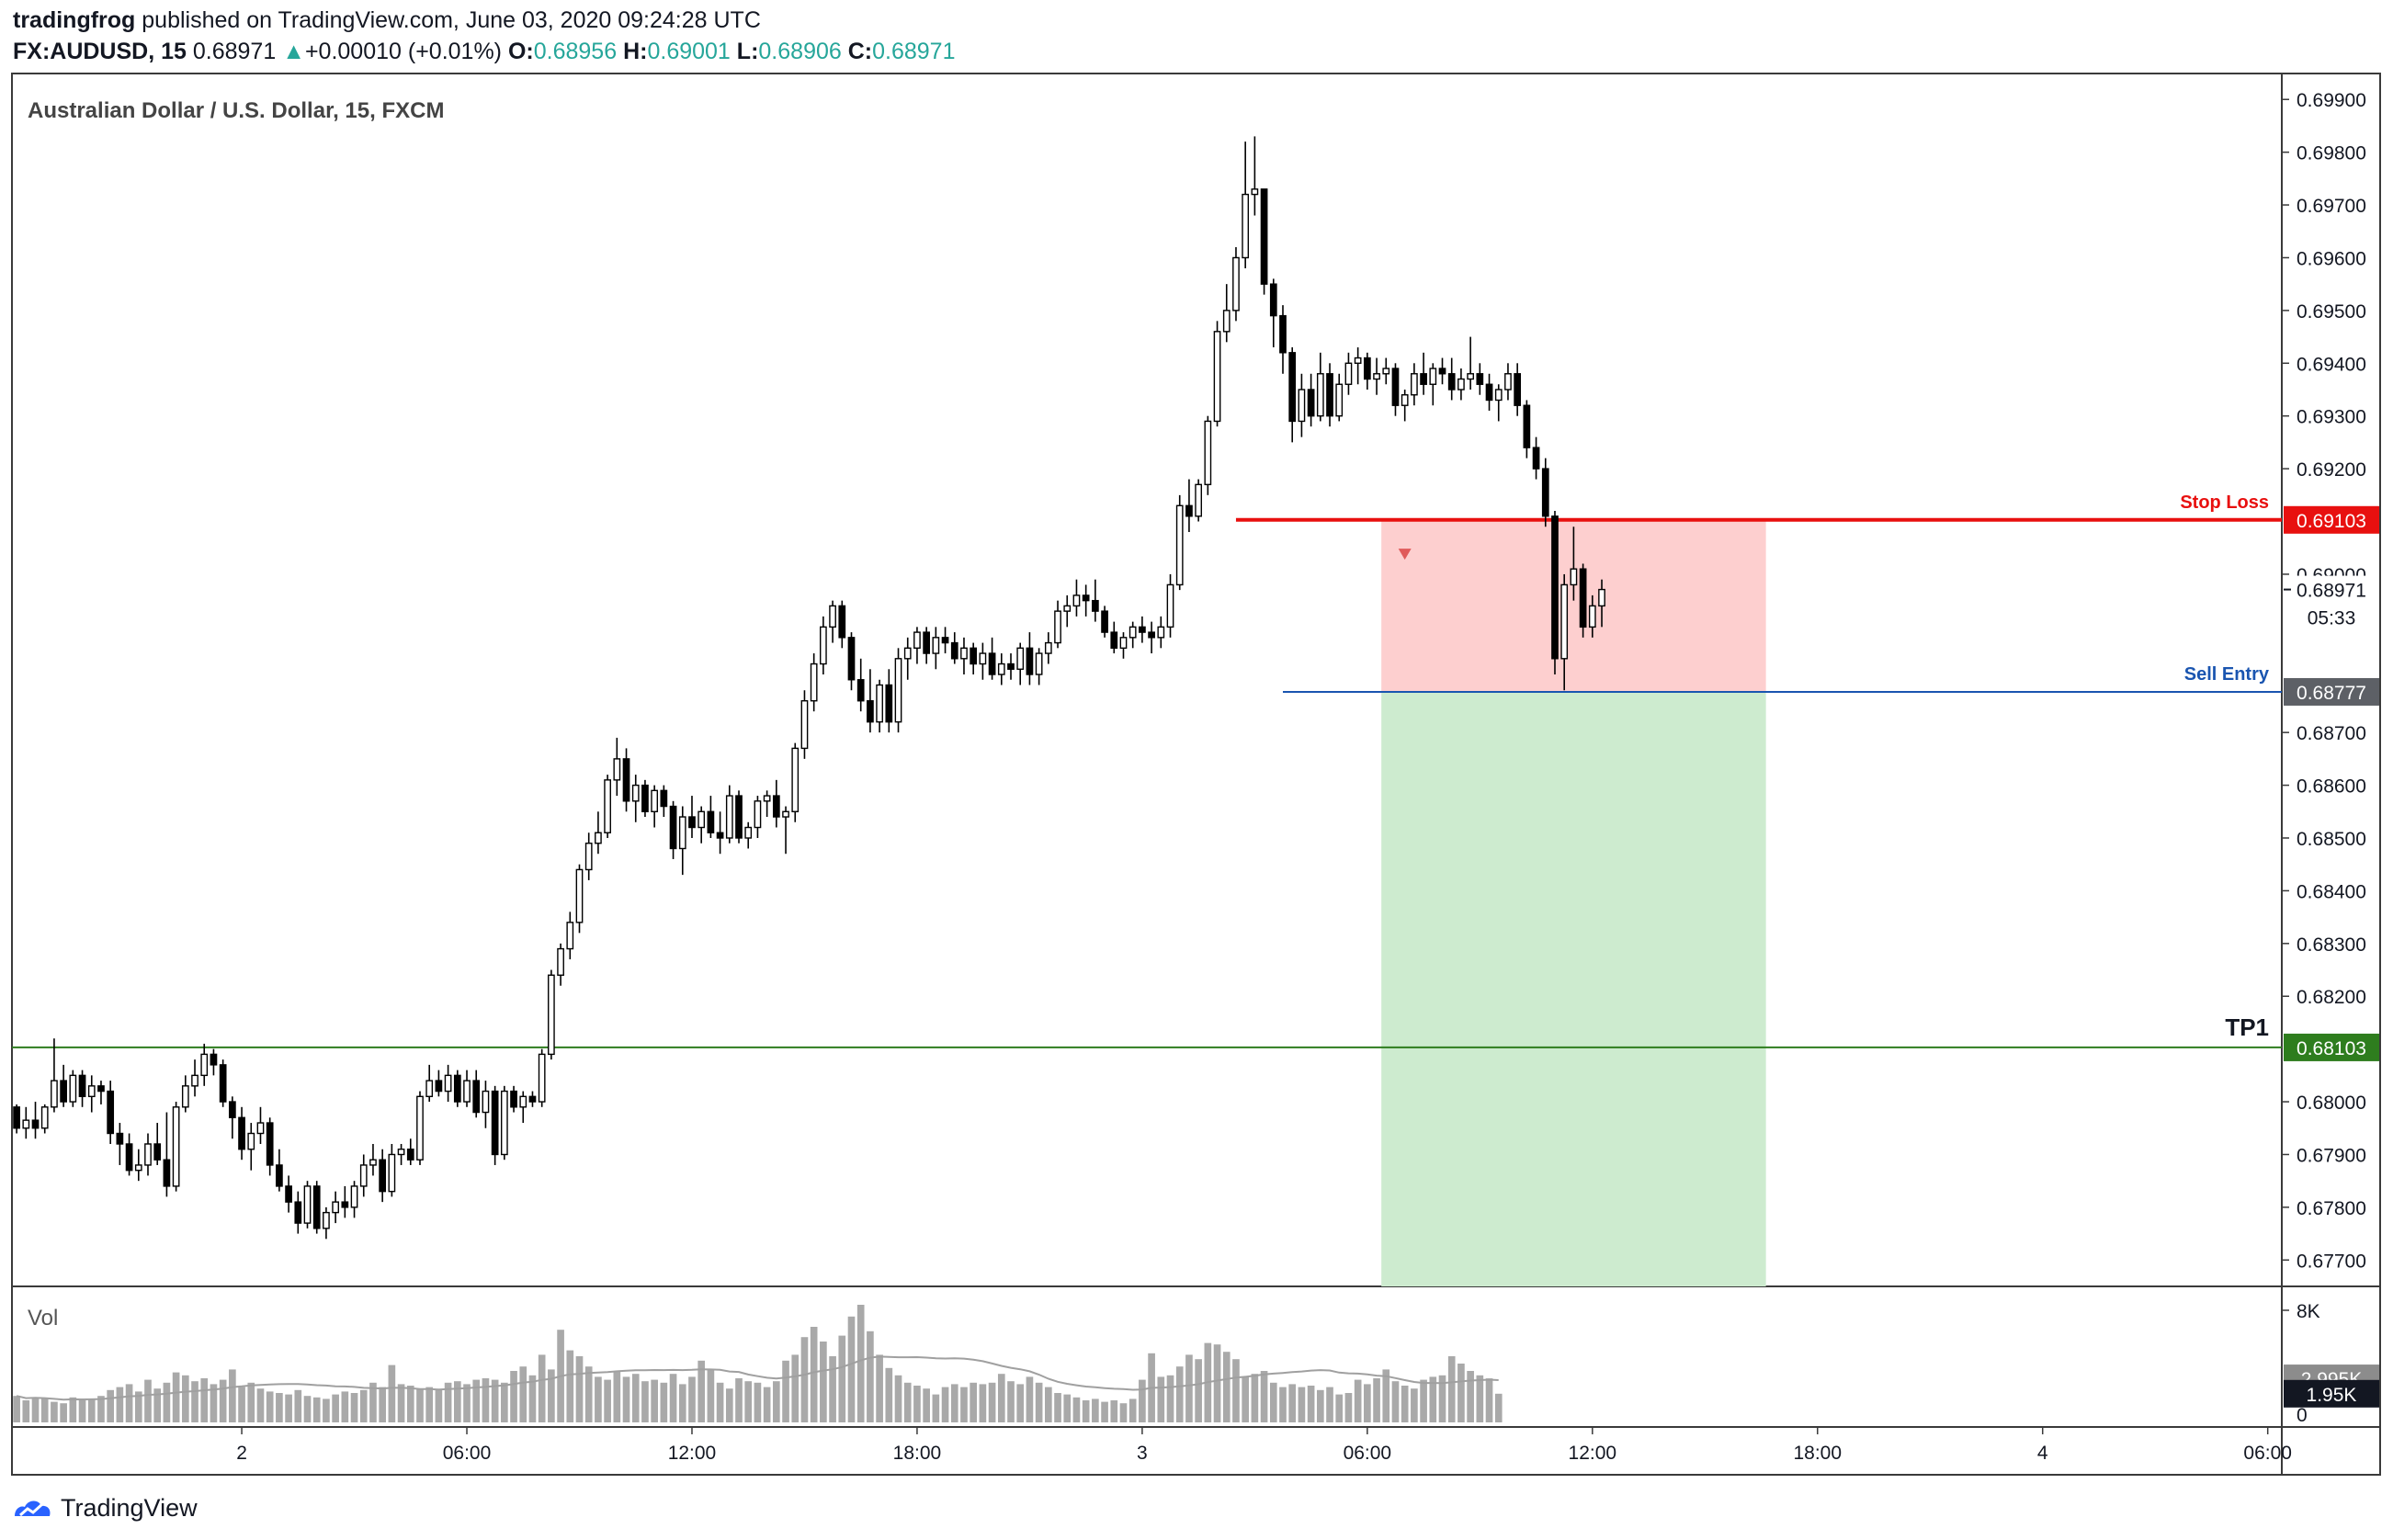 Image resolution: width=2393 pixels, height=1540 pixels. I want to click on price-tick-label: 0.69200, so click(2331, 470).